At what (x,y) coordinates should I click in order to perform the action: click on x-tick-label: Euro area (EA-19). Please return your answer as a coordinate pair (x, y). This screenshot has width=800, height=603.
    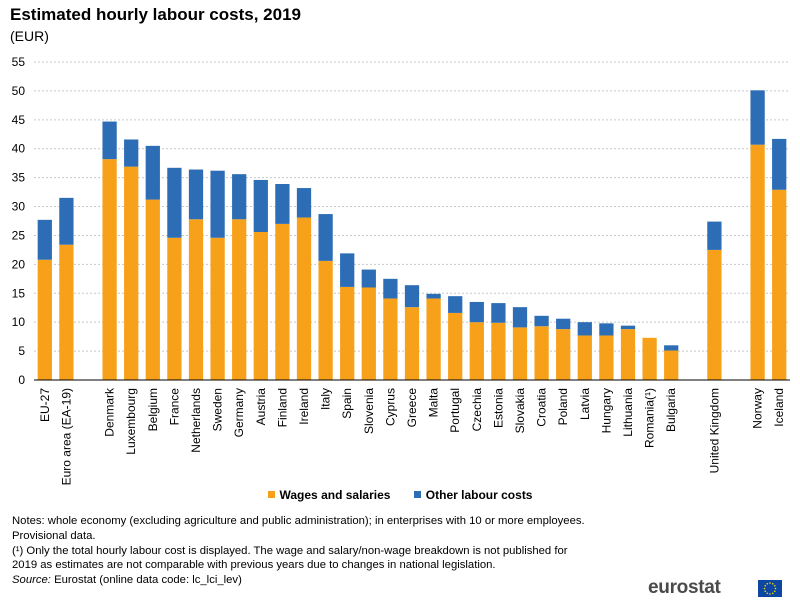
    Looking at the image, I should click on (66, 436).